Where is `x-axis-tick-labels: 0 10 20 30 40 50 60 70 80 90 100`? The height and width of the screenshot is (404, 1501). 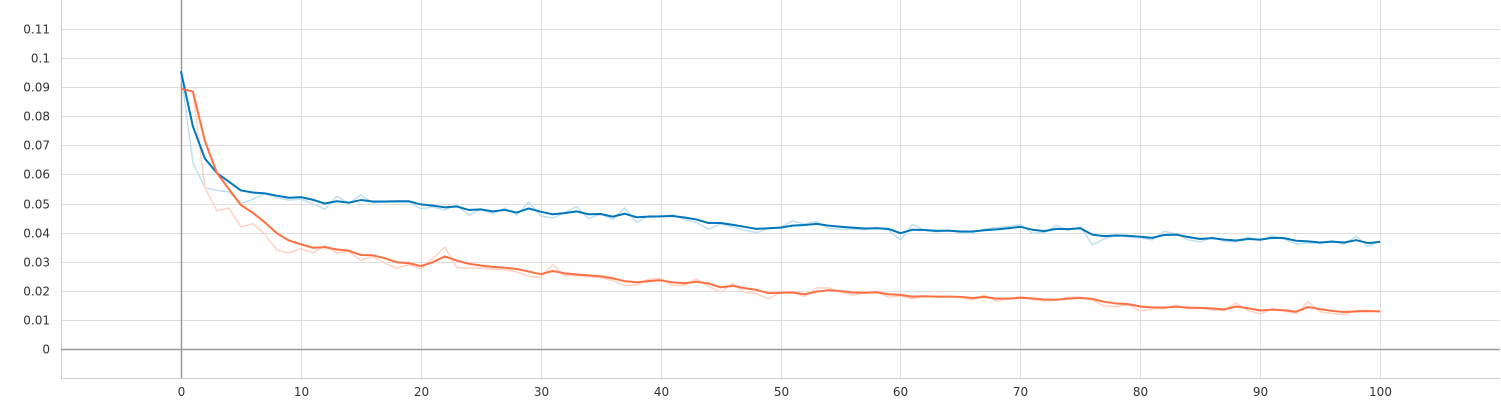 x-axis-tick-labels: 0 10 20 30 40 50 60 70 80 90 100 is located at coordinates (785, 392).